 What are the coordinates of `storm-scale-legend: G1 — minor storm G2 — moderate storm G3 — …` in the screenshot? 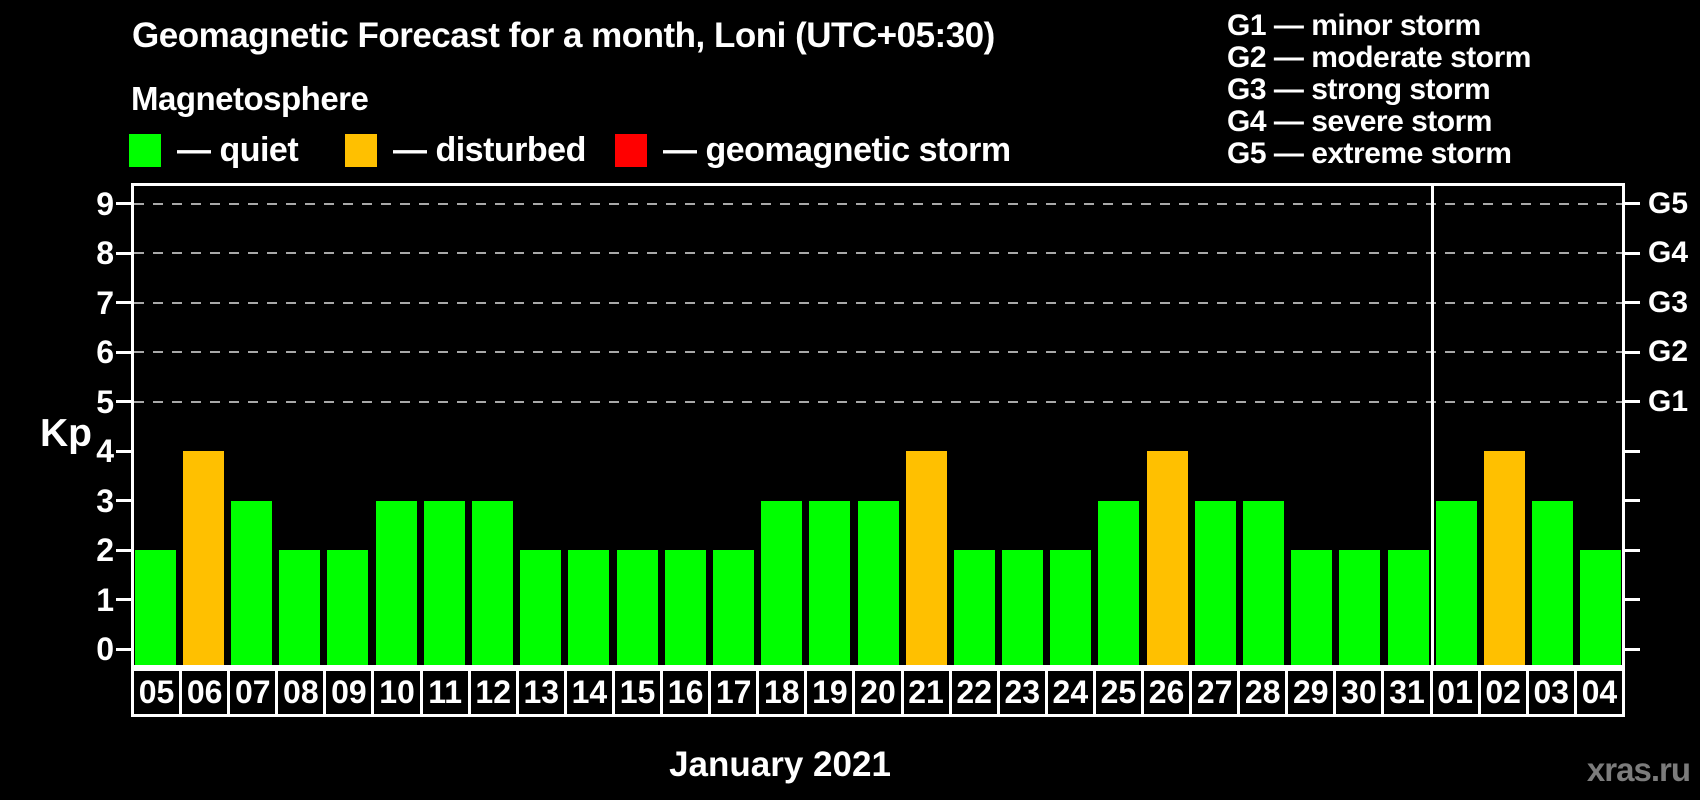 It's located at (1379, 90).